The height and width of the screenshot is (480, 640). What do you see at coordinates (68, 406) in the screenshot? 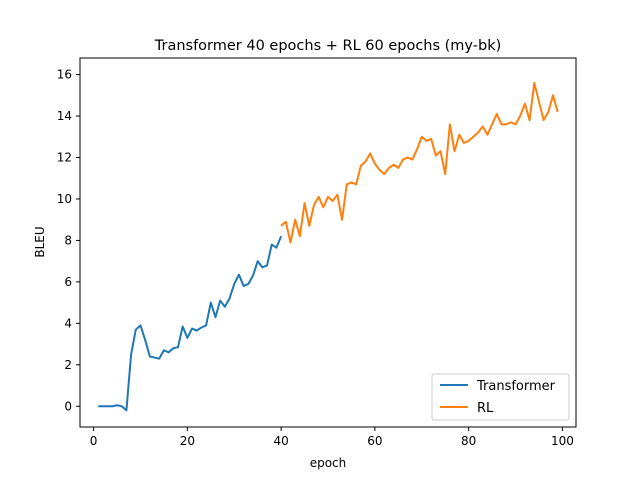
I see `y-tick-label: 0` at bounding box center [68, 406].